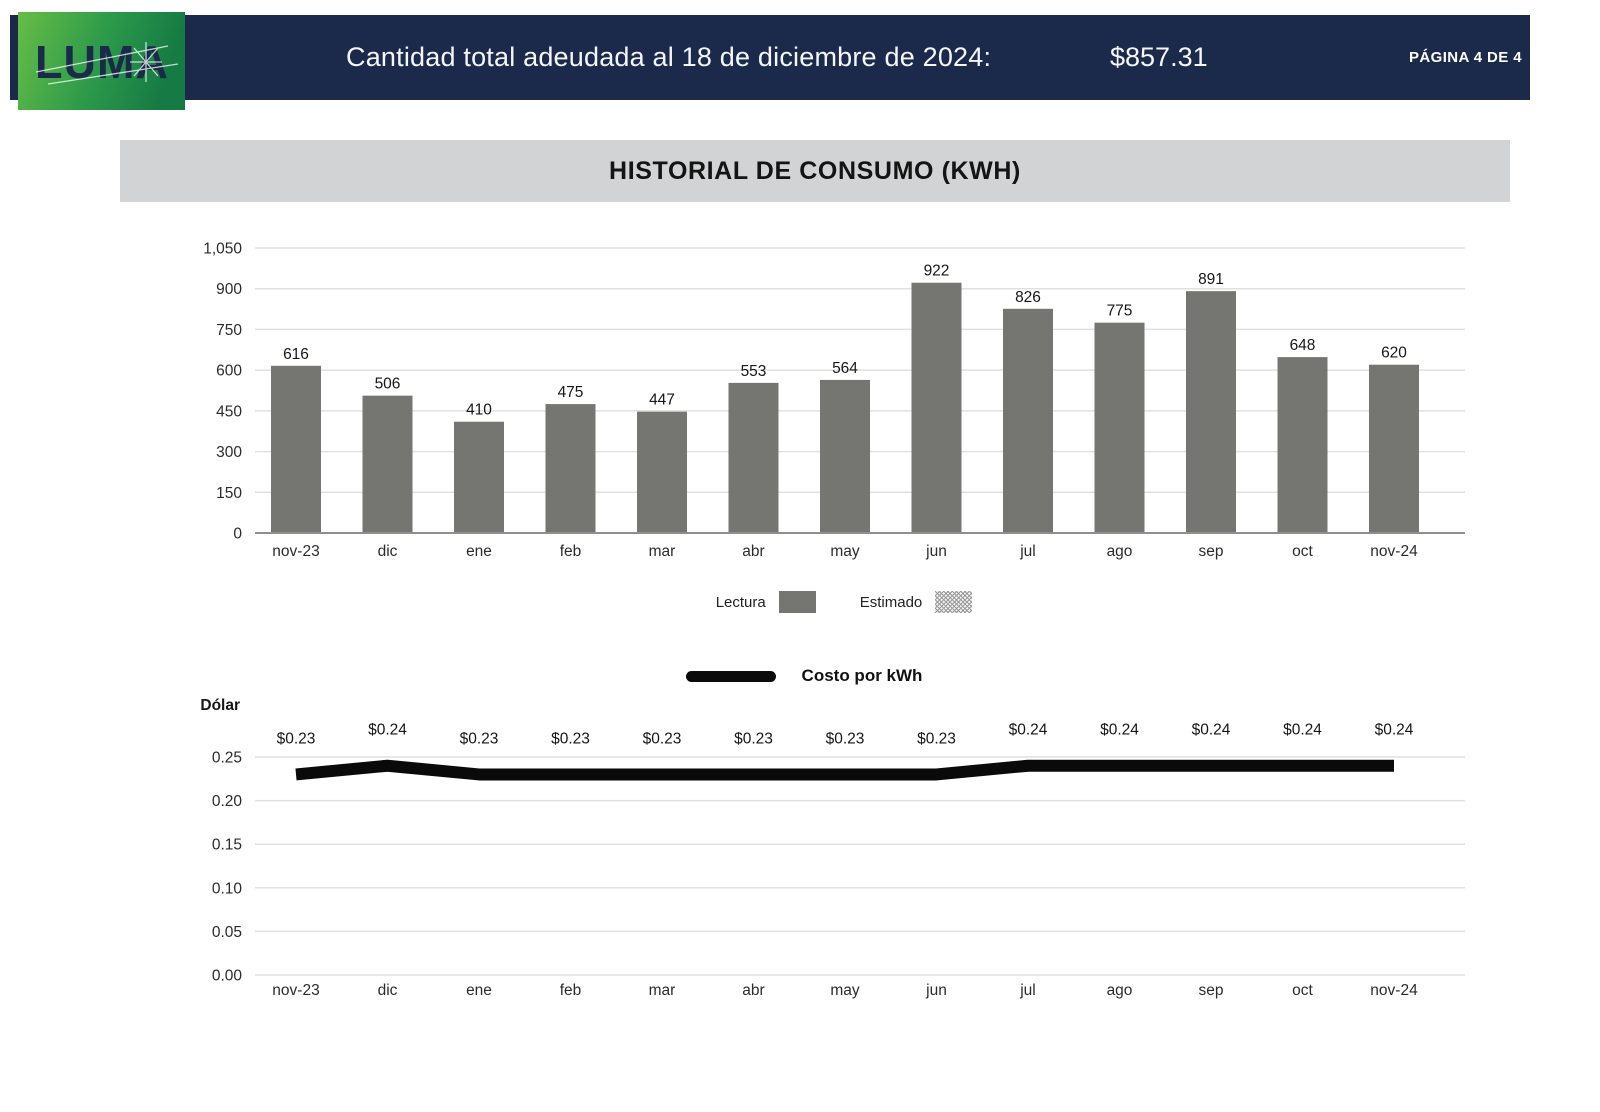  What do you see at coordinates (479, 410) in the screenshot?
I see `bar-value-label: 410` at bounding box center [479, 410].